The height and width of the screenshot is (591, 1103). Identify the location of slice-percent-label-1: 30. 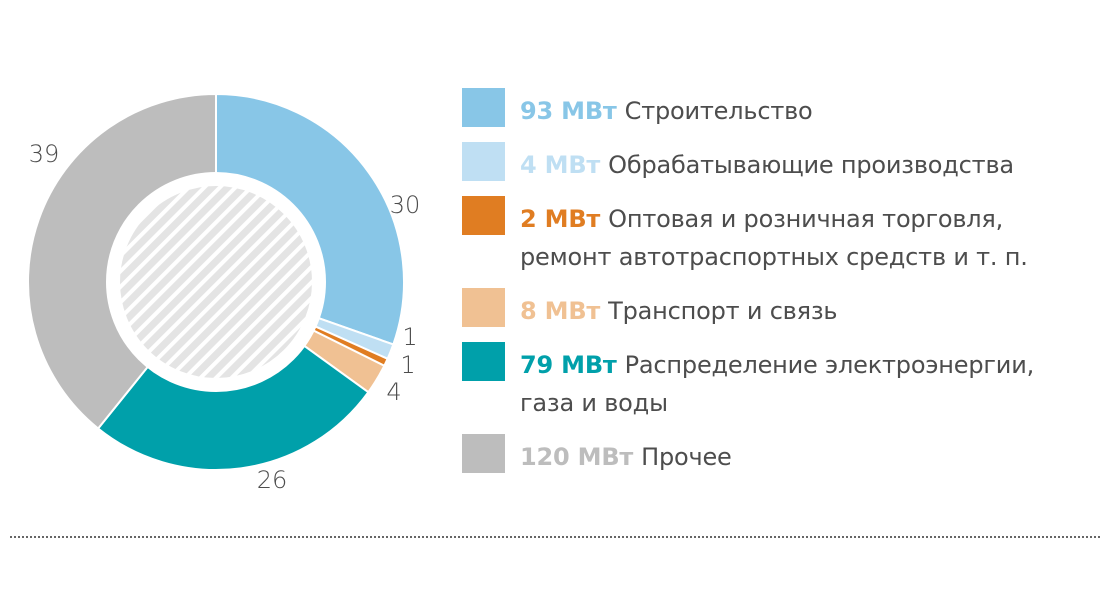
(405, 205).